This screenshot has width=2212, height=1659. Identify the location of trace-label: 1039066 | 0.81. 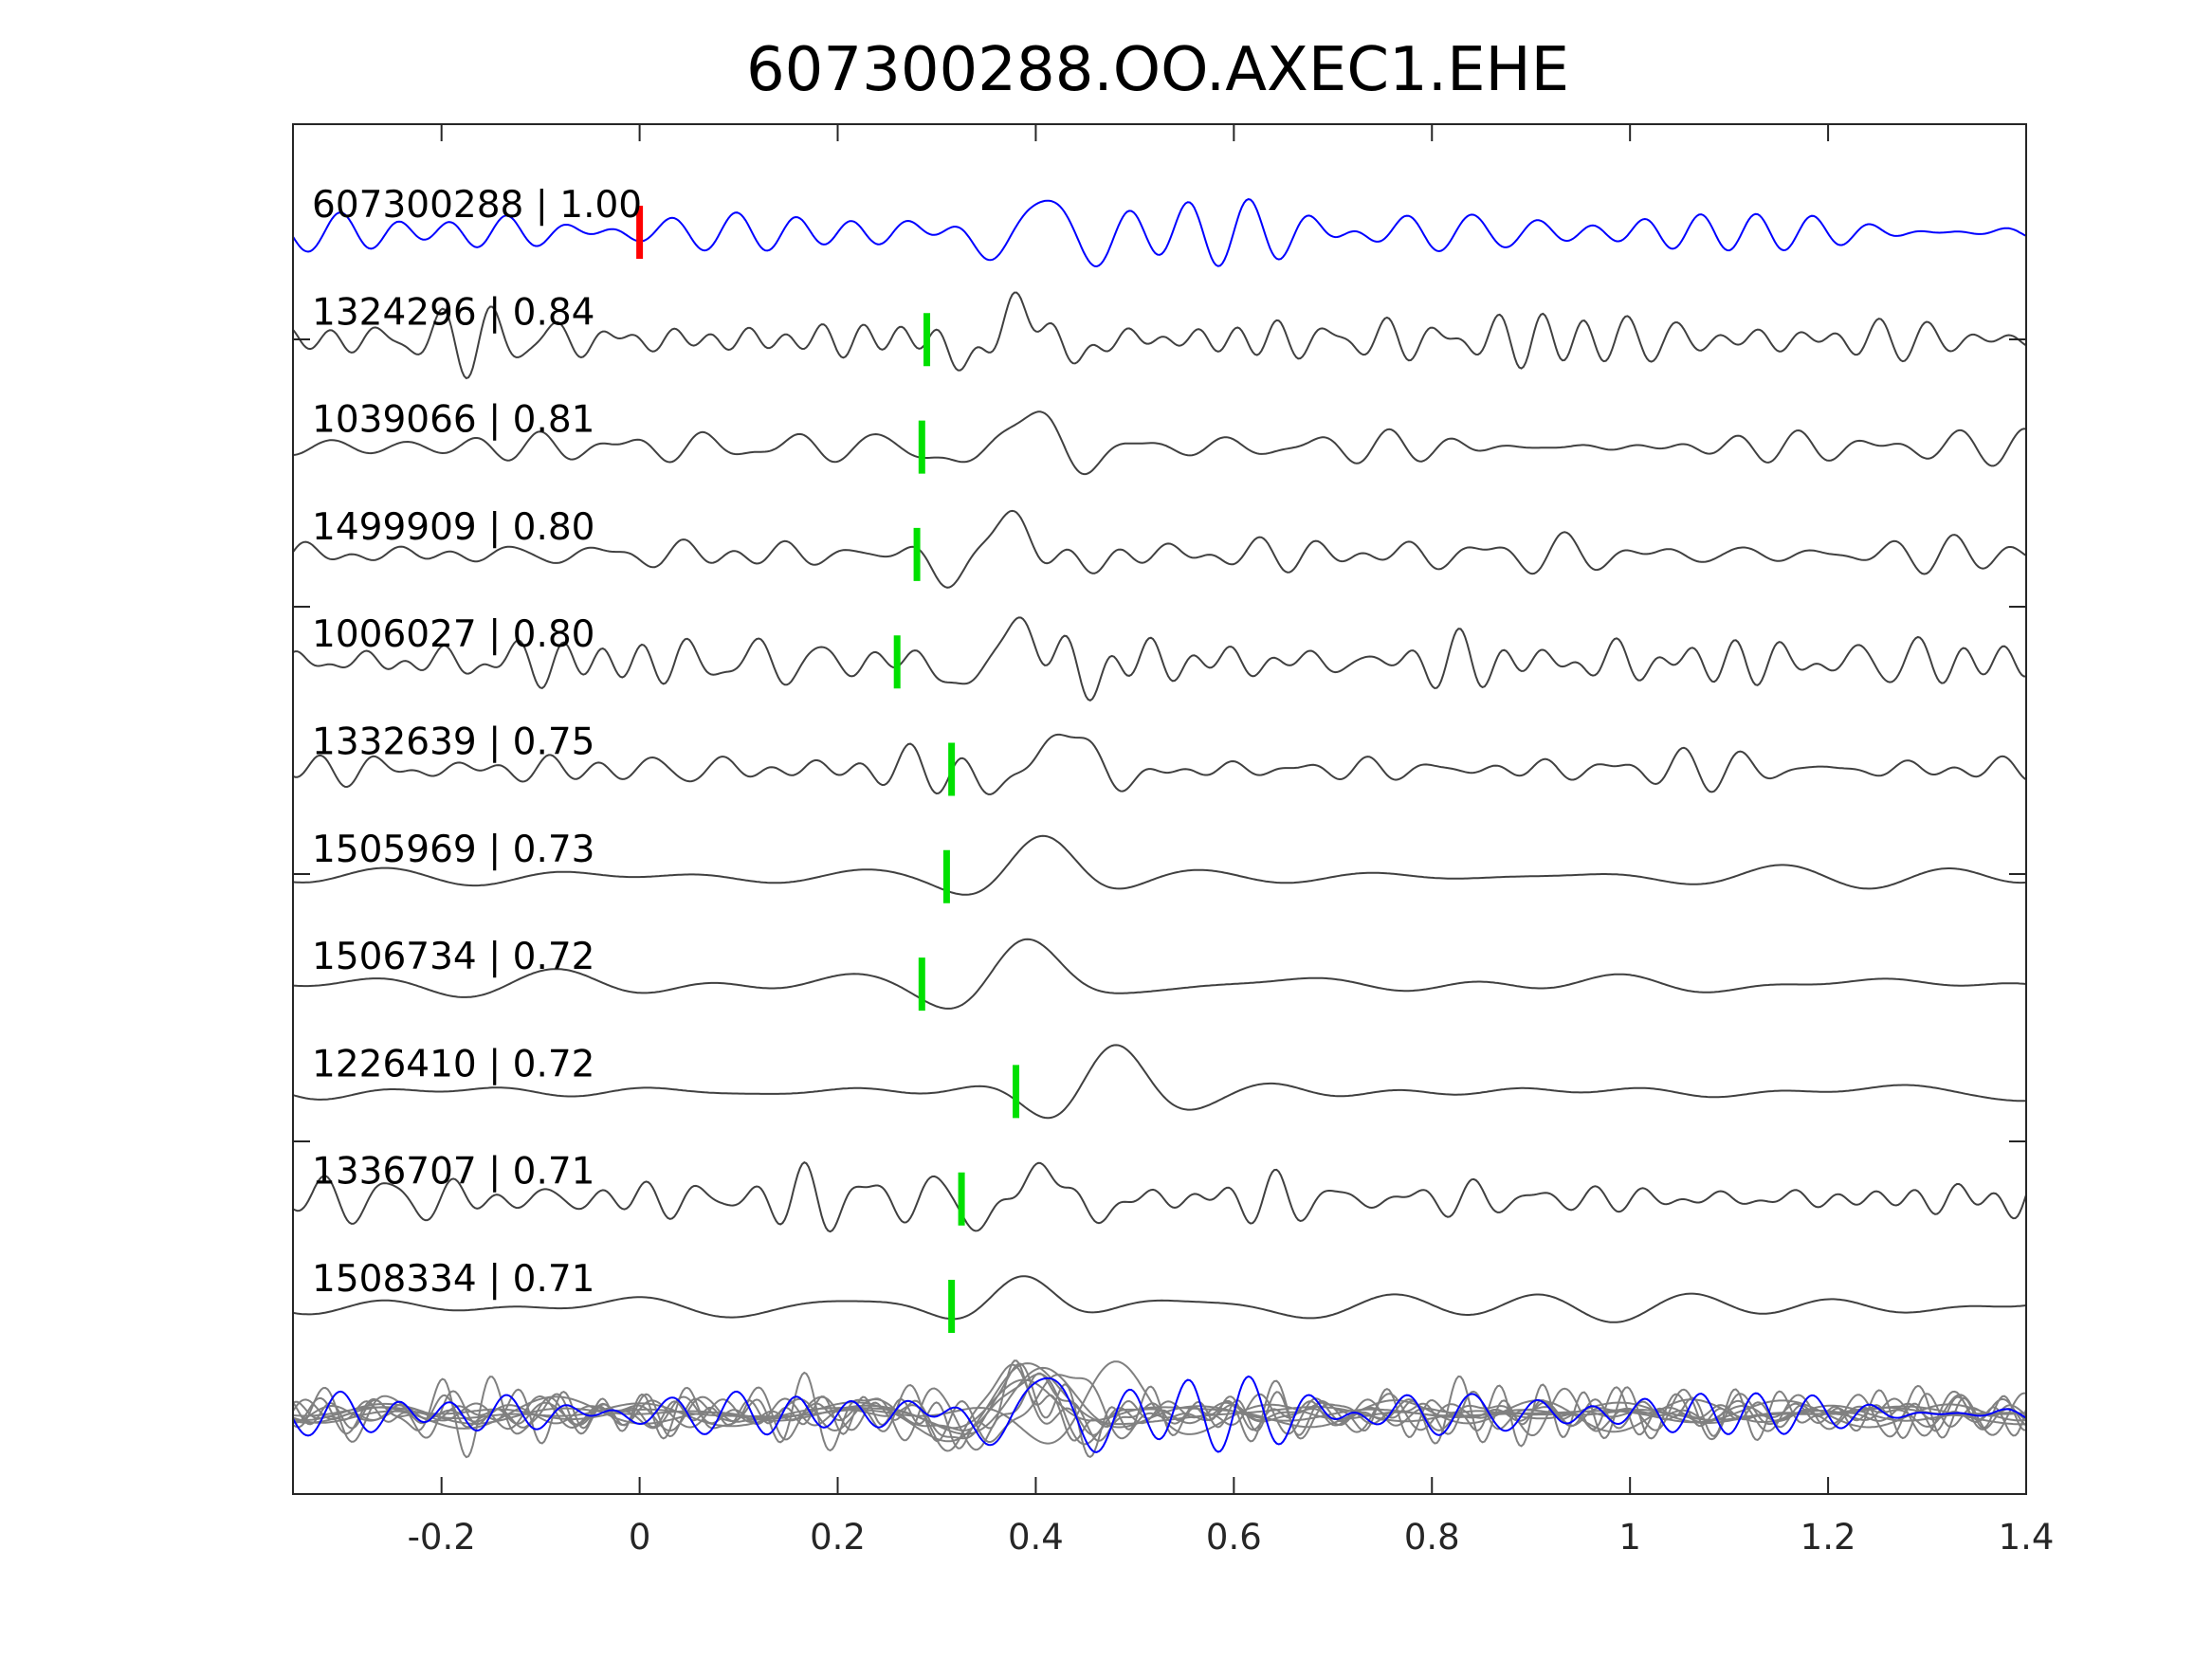
(453, 420).